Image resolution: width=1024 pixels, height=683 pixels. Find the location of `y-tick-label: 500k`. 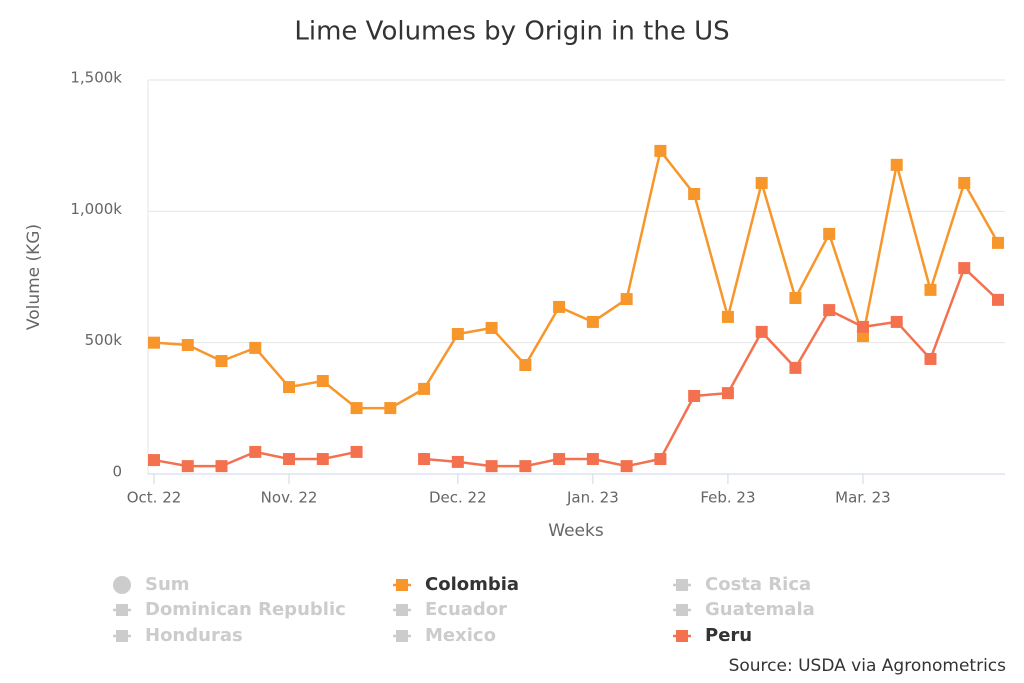

y-tick-label: 500k is located at coordinates (104, 340).